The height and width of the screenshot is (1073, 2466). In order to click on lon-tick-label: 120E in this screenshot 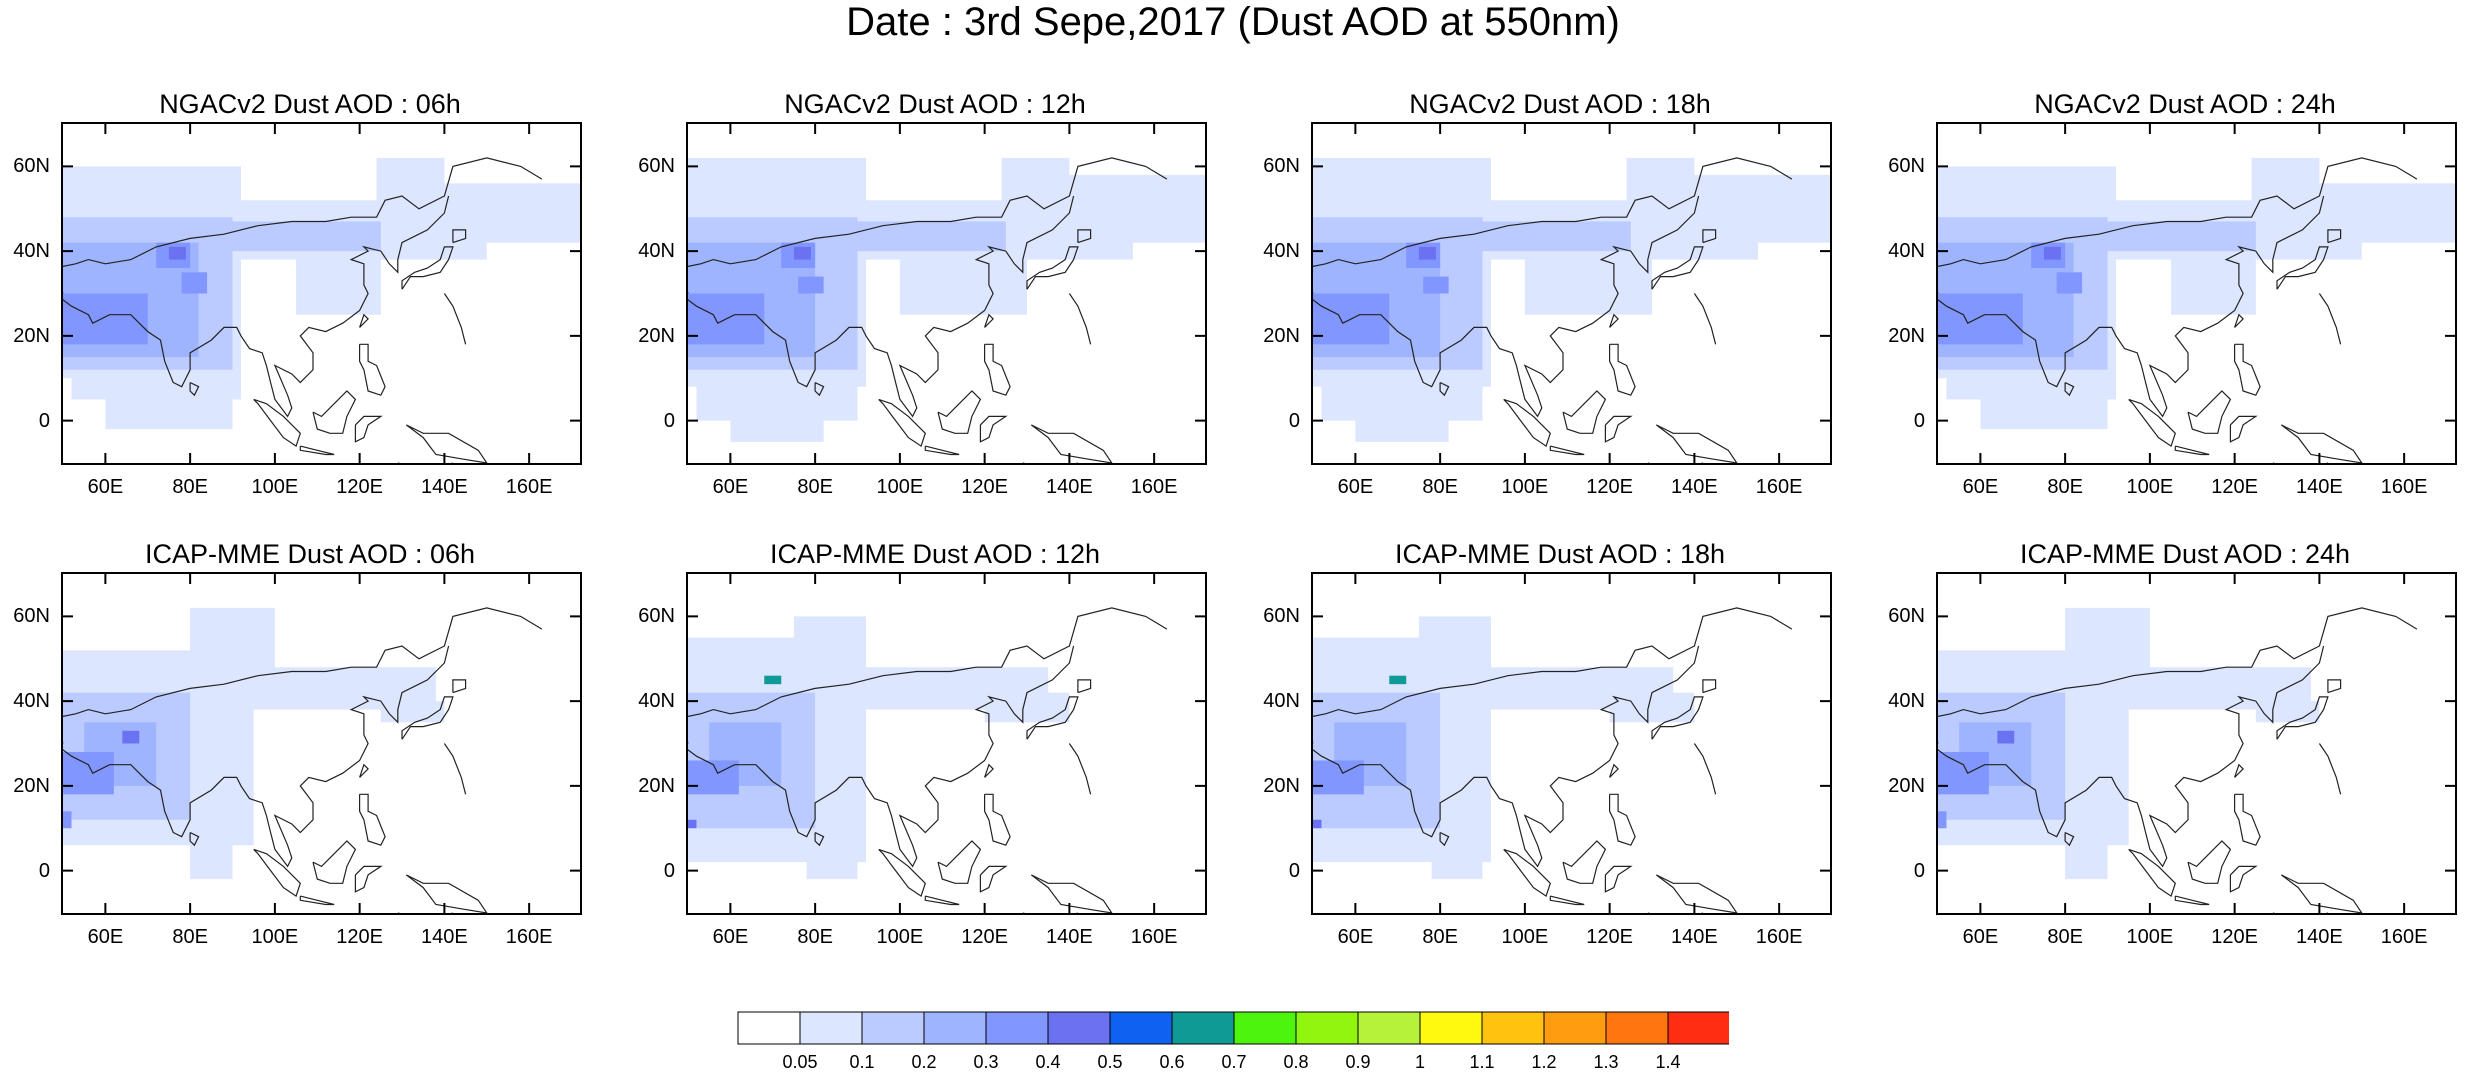, I will do `click(359, 937)`.